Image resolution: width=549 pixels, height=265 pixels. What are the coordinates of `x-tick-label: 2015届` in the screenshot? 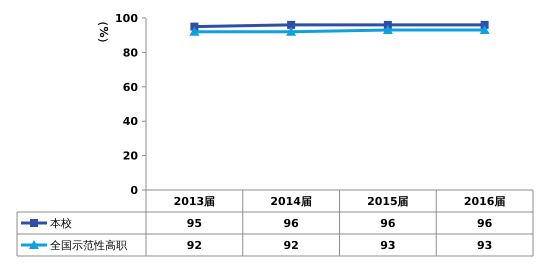 It's located at (388, 201).